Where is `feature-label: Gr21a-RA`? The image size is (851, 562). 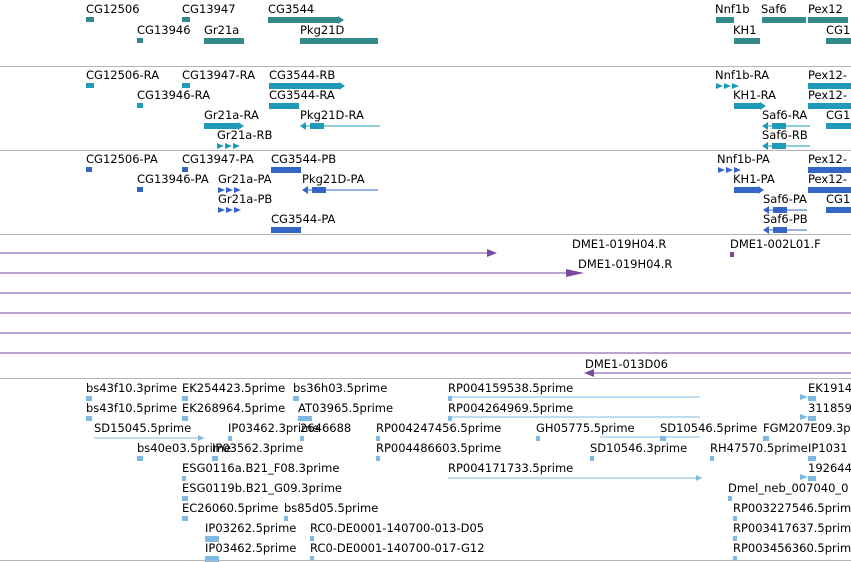
feature-label: Gr21a-RA is located at coordinates (231, 115).